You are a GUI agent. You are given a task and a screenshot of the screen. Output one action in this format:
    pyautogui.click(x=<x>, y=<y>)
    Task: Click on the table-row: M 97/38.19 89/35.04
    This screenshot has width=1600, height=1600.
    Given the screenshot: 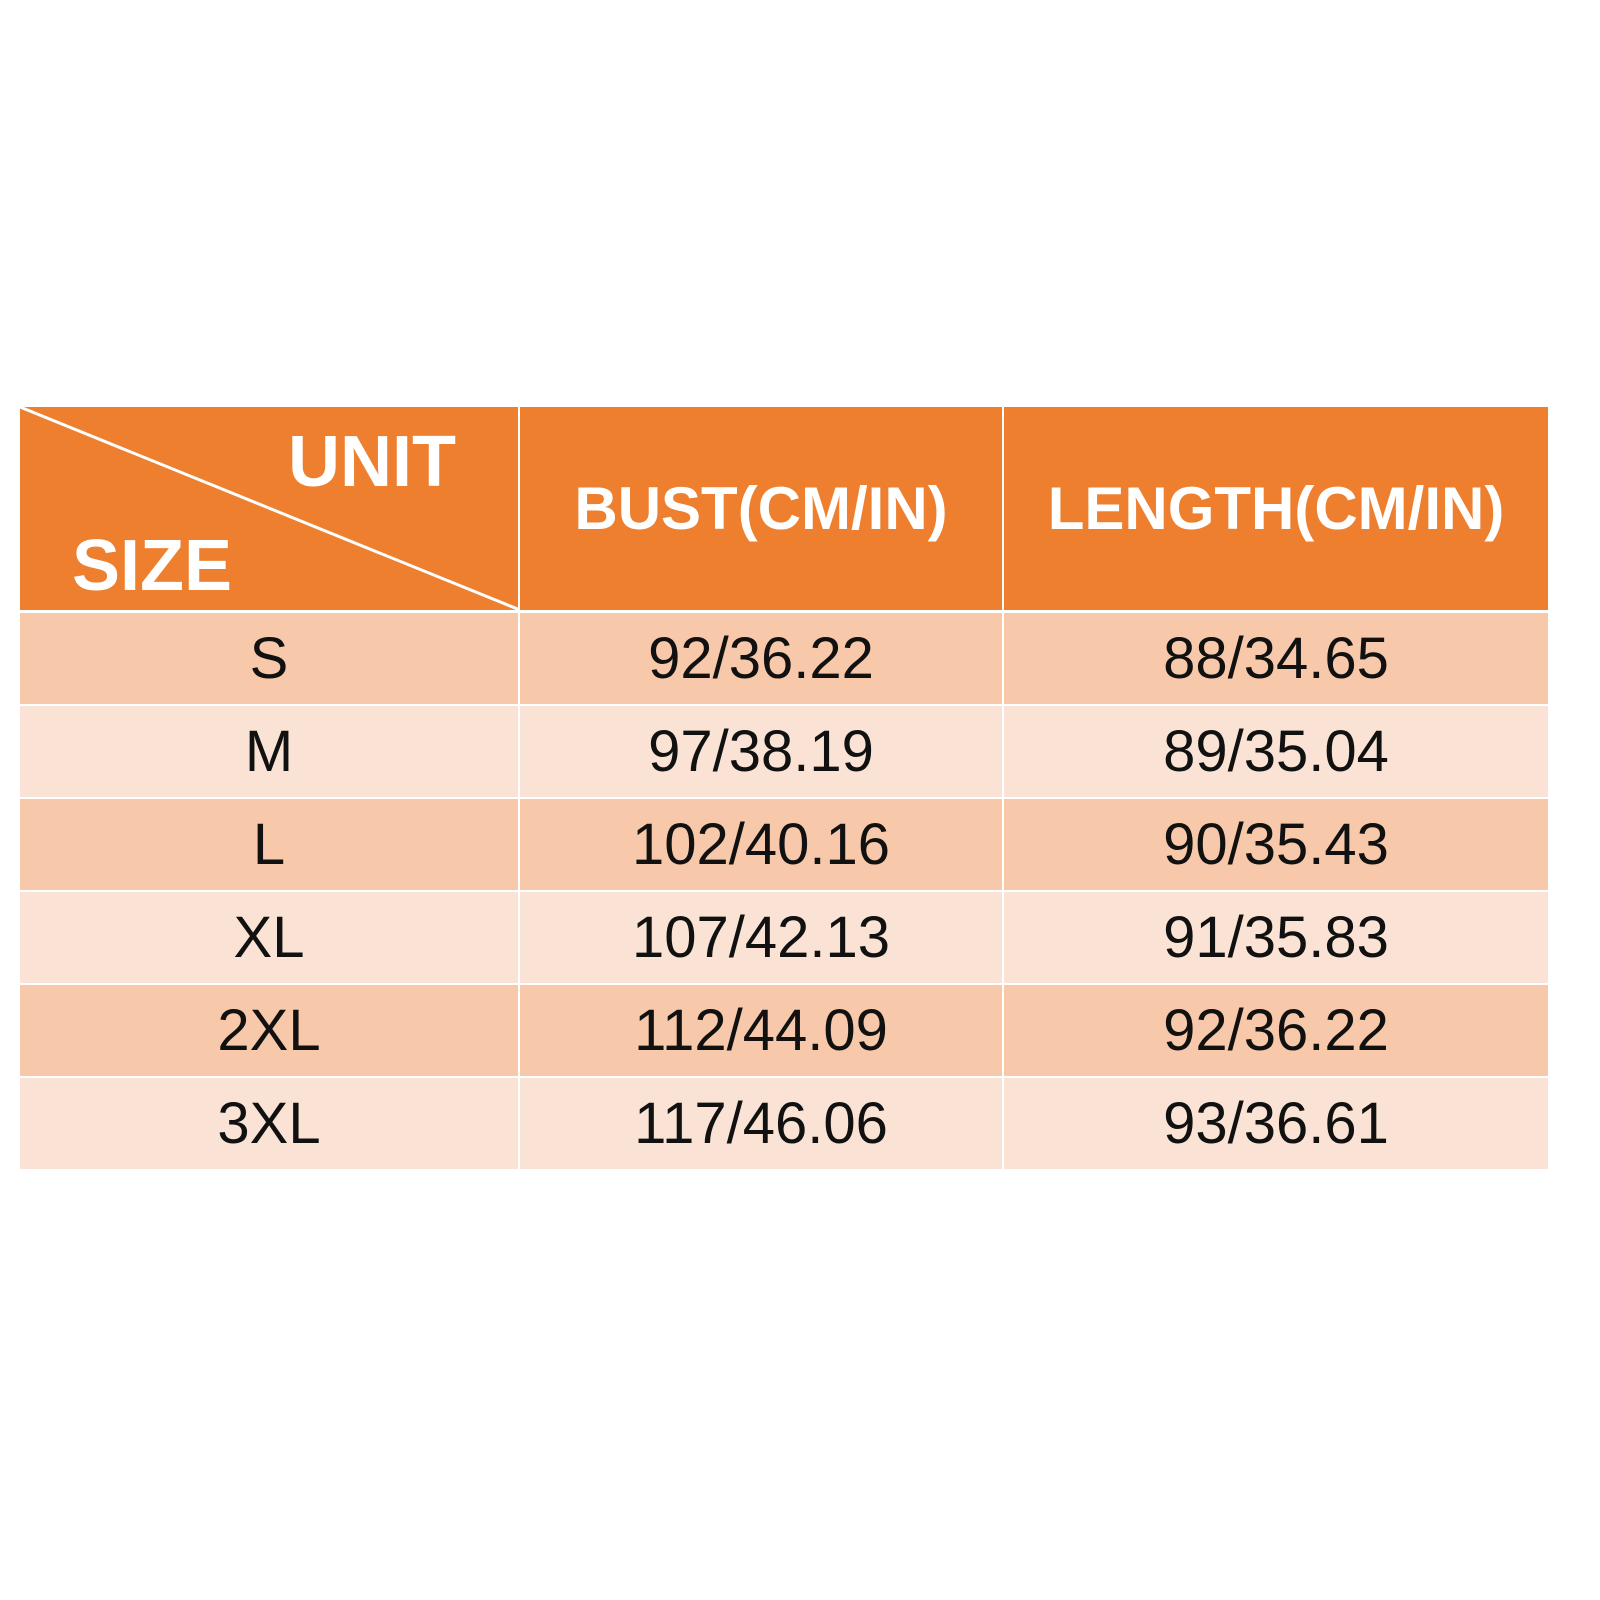 What is the action you would take?
    pyautogui.click(x=784, y=751)
    